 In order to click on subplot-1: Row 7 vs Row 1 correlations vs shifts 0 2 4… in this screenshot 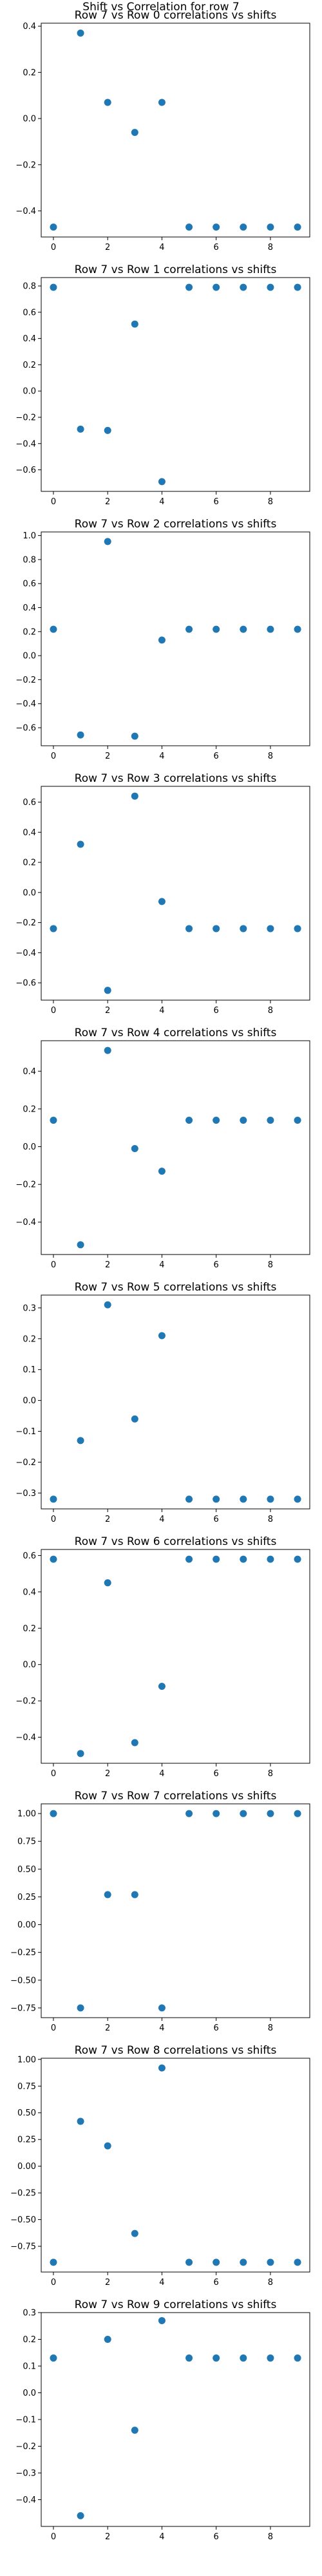, I will do `click(163, 385)`.